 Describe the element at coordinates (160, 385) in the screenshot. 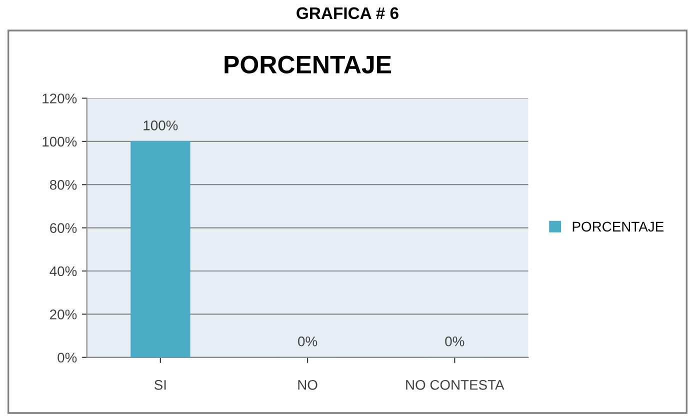

I see `x-tick-label: SI` at that location.